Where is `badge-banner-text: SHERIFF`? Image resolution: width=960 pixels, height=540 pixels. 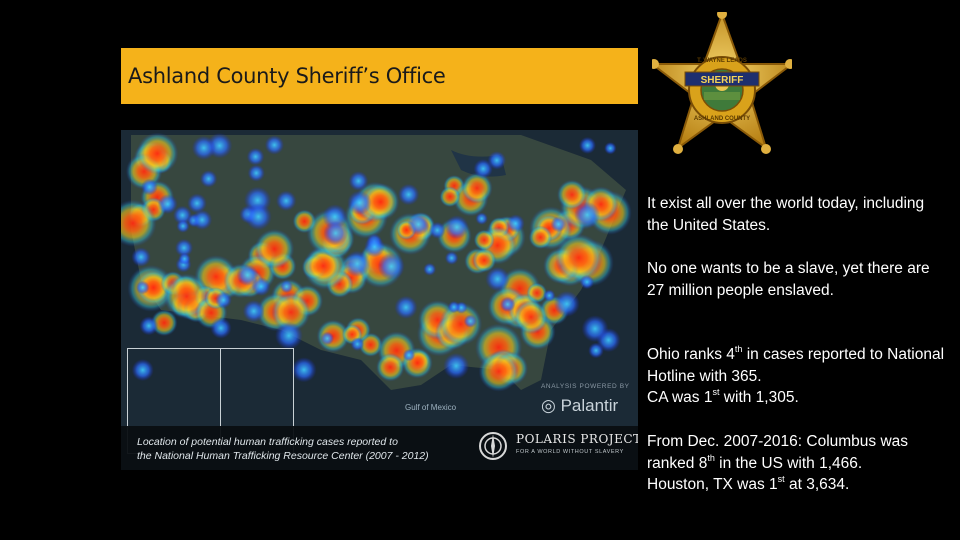 badge-banner-text: SHERIFF is located at coordinates (722, 80).